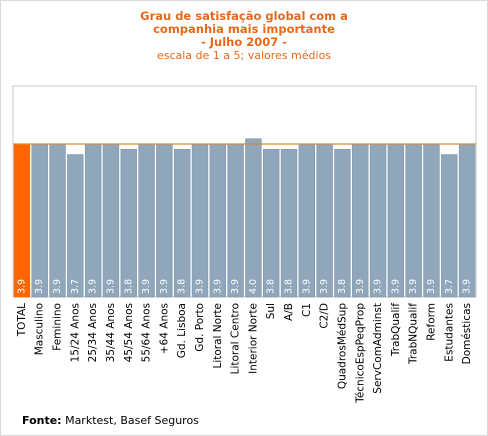 The width and height of the screenshot is (488, 436). Describe the element at coordinates (449, 286) in the screenshot. I see `value-label-25: 3.7` at that location.